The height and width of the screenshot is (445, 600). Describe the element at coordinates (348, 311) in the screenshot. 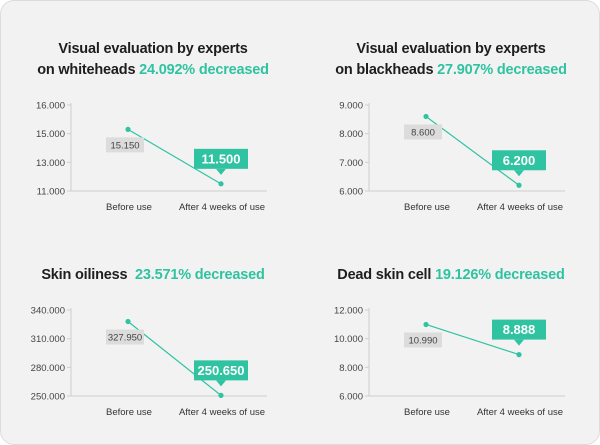

I see `y-tick-label: 12.000` at that location.